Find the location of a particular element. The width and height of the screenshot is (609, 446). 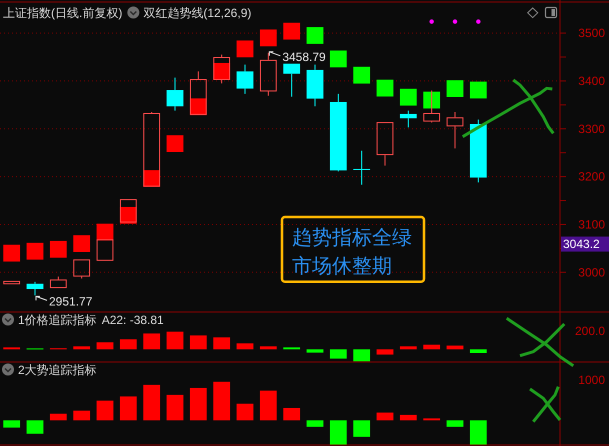

y-tick-label: 3100 is located at coordinates (592, 224).